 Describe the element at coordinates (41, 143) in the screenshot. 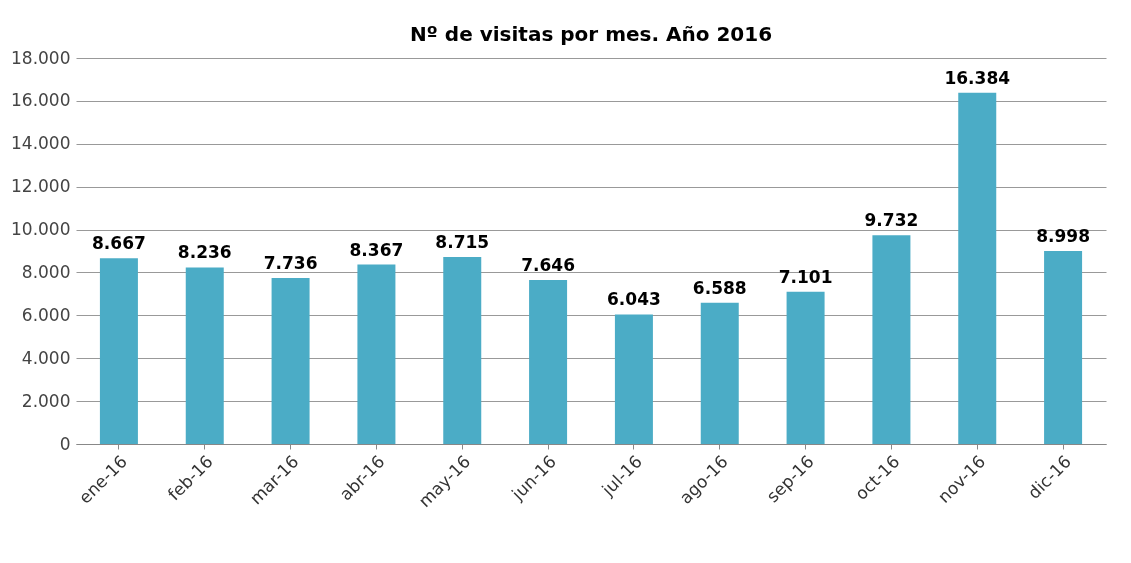

I see `y-tick-label: 14.000` at that location.